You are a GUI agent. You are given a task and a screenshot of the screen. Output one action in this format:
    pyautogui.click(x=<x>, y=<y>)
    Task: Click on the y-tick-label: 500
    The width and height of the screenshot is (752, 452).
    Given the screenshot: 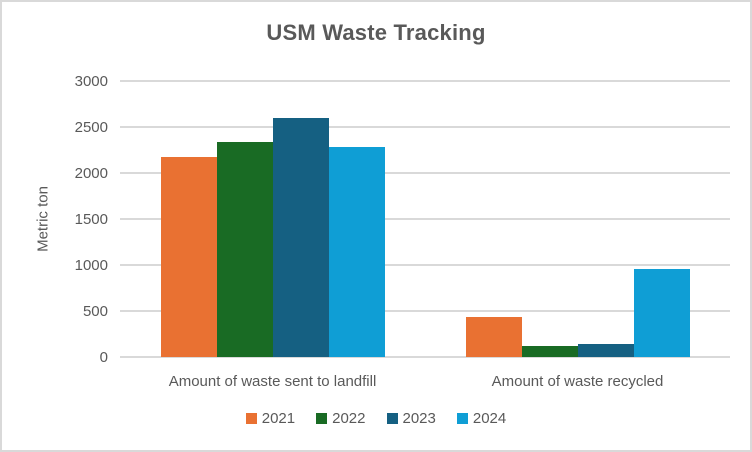 What is the action you would take?
    pyautogui.click(x=95, y=311)
    